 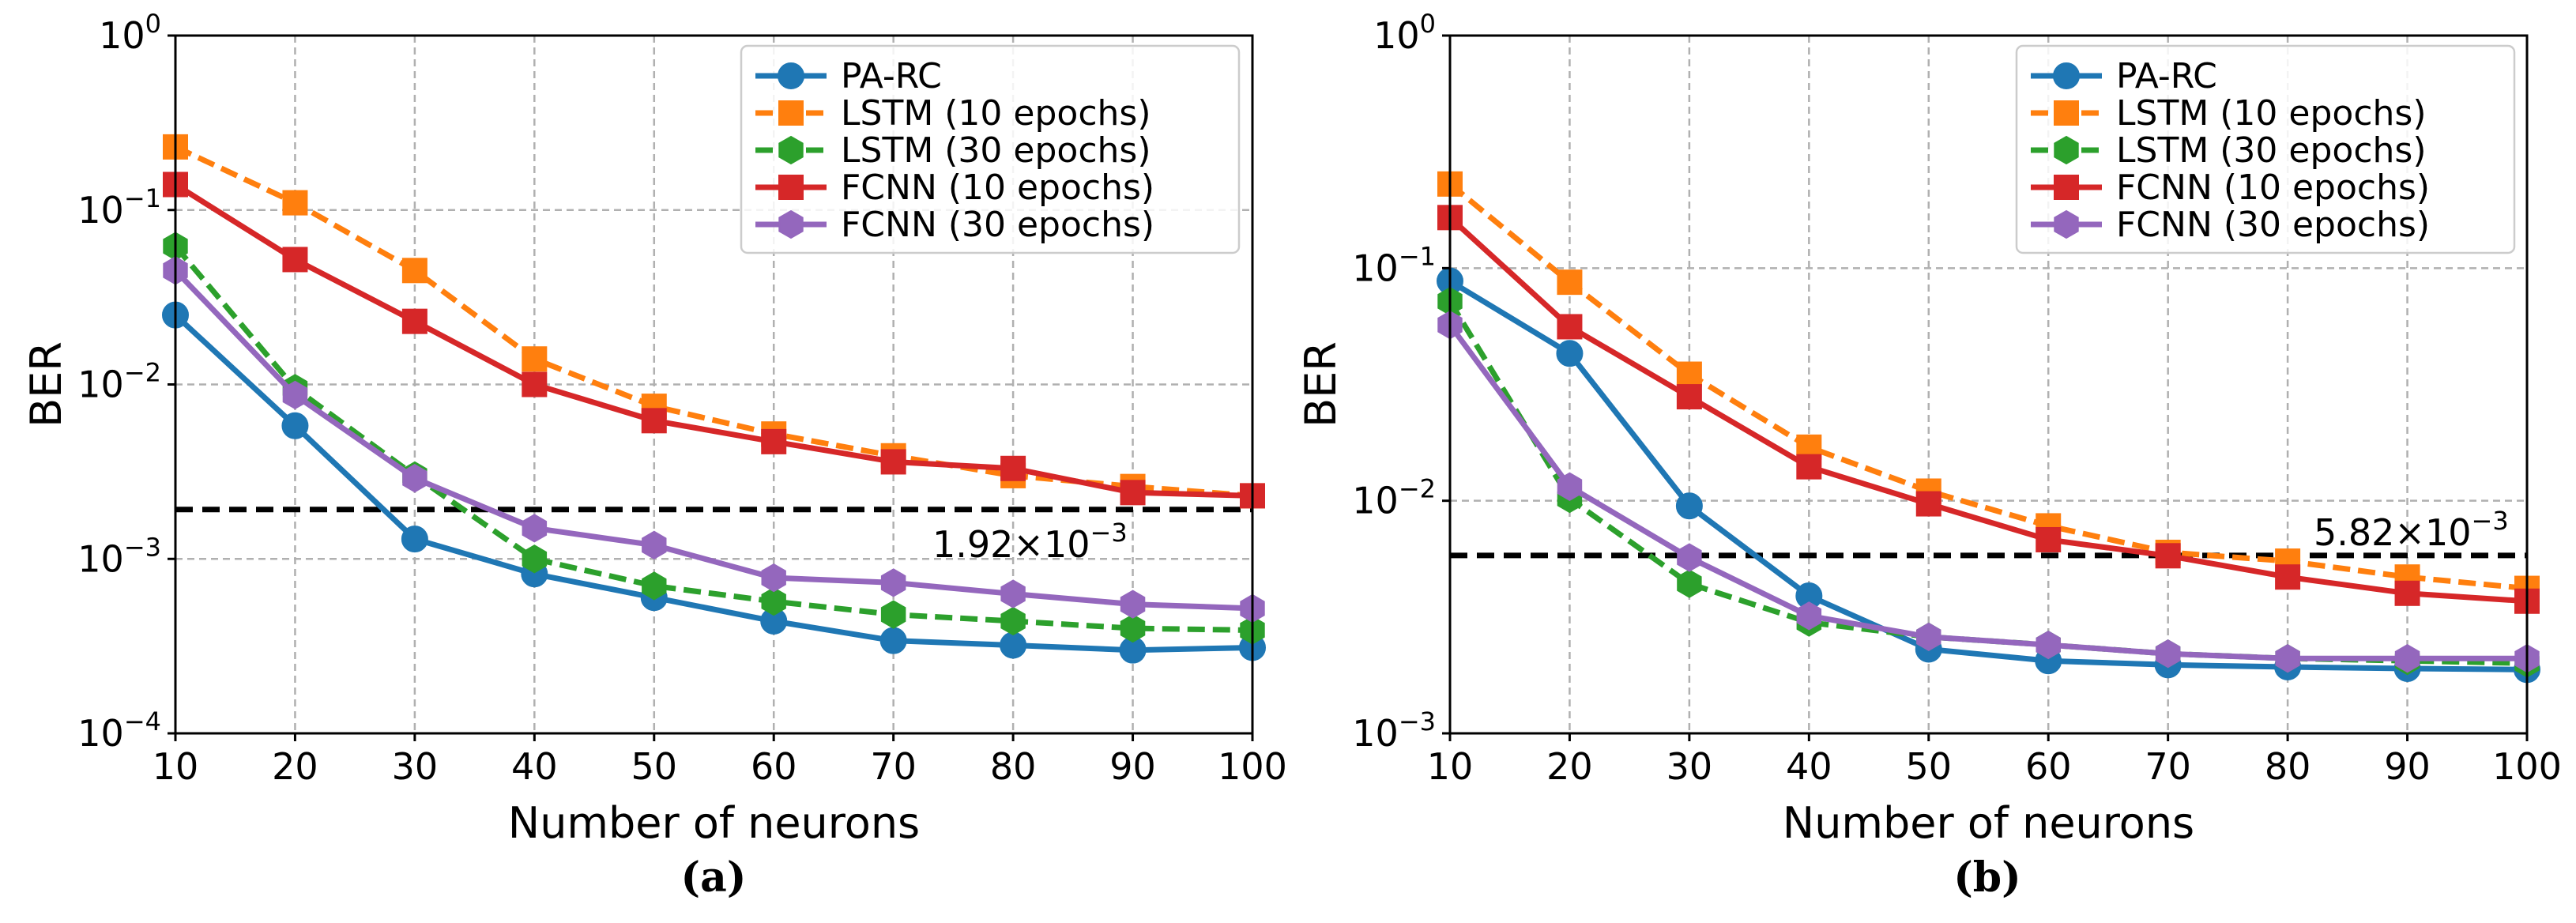 I want to click on x-tick-label: 60, so click(x=774, y=766).